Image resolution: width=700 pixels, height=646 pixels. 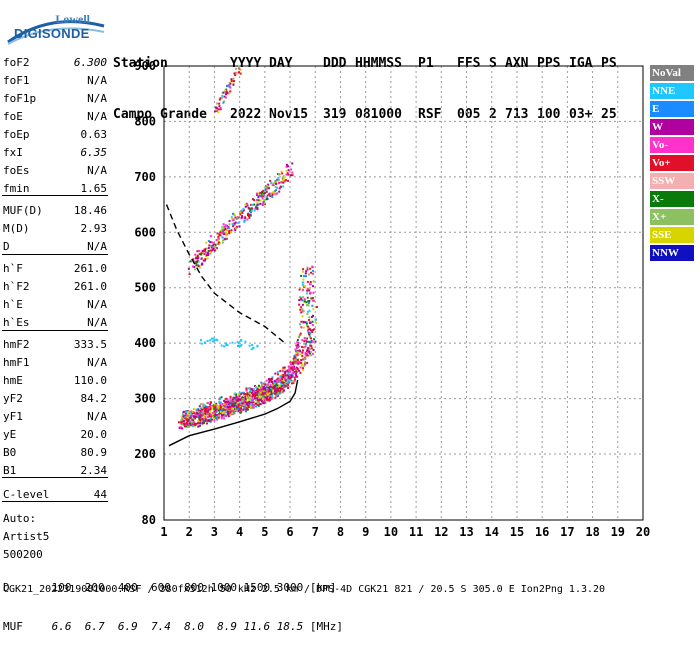 What do you see at coordinates (264, 532) in the screenshot?
I see `x-tick-label: 5` at bounding box center [264, 532].